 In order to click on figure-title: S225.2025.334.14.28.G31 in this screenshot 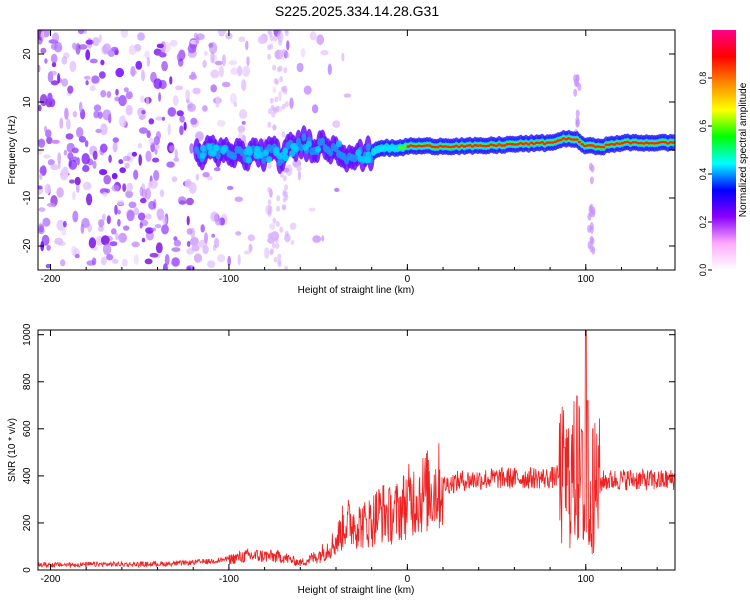, I will do `click(357, 11)`.